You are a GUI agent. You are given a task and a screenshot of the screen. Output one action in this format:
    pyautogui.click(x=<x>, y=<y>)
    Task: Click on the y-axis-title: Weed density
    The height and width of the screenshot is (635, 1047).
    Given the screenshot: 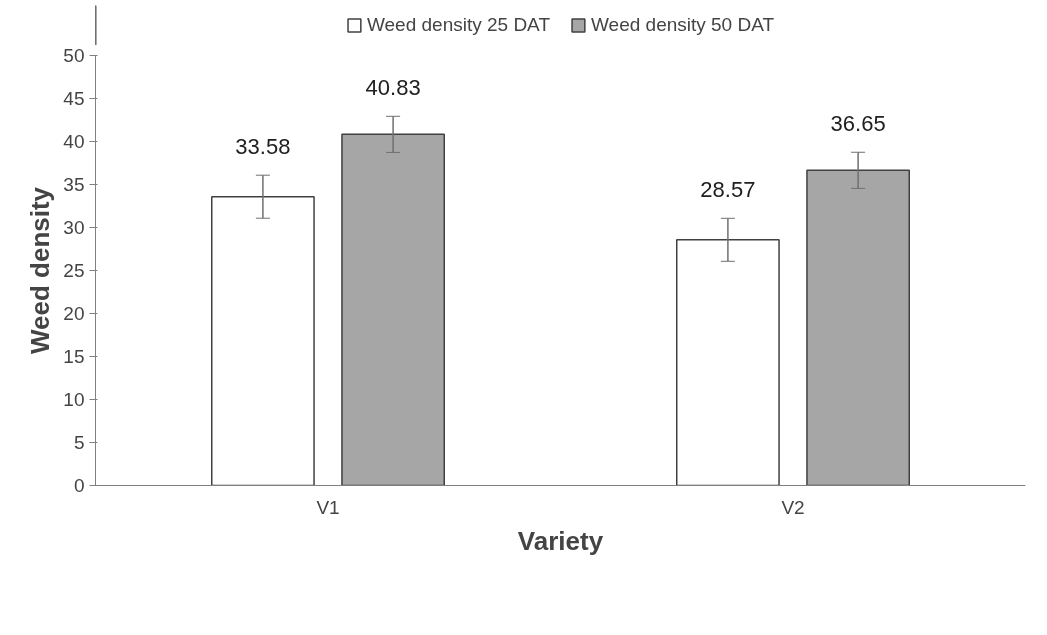 What is the action you would take?
    pyautogui.click(x=40, y=270)
    